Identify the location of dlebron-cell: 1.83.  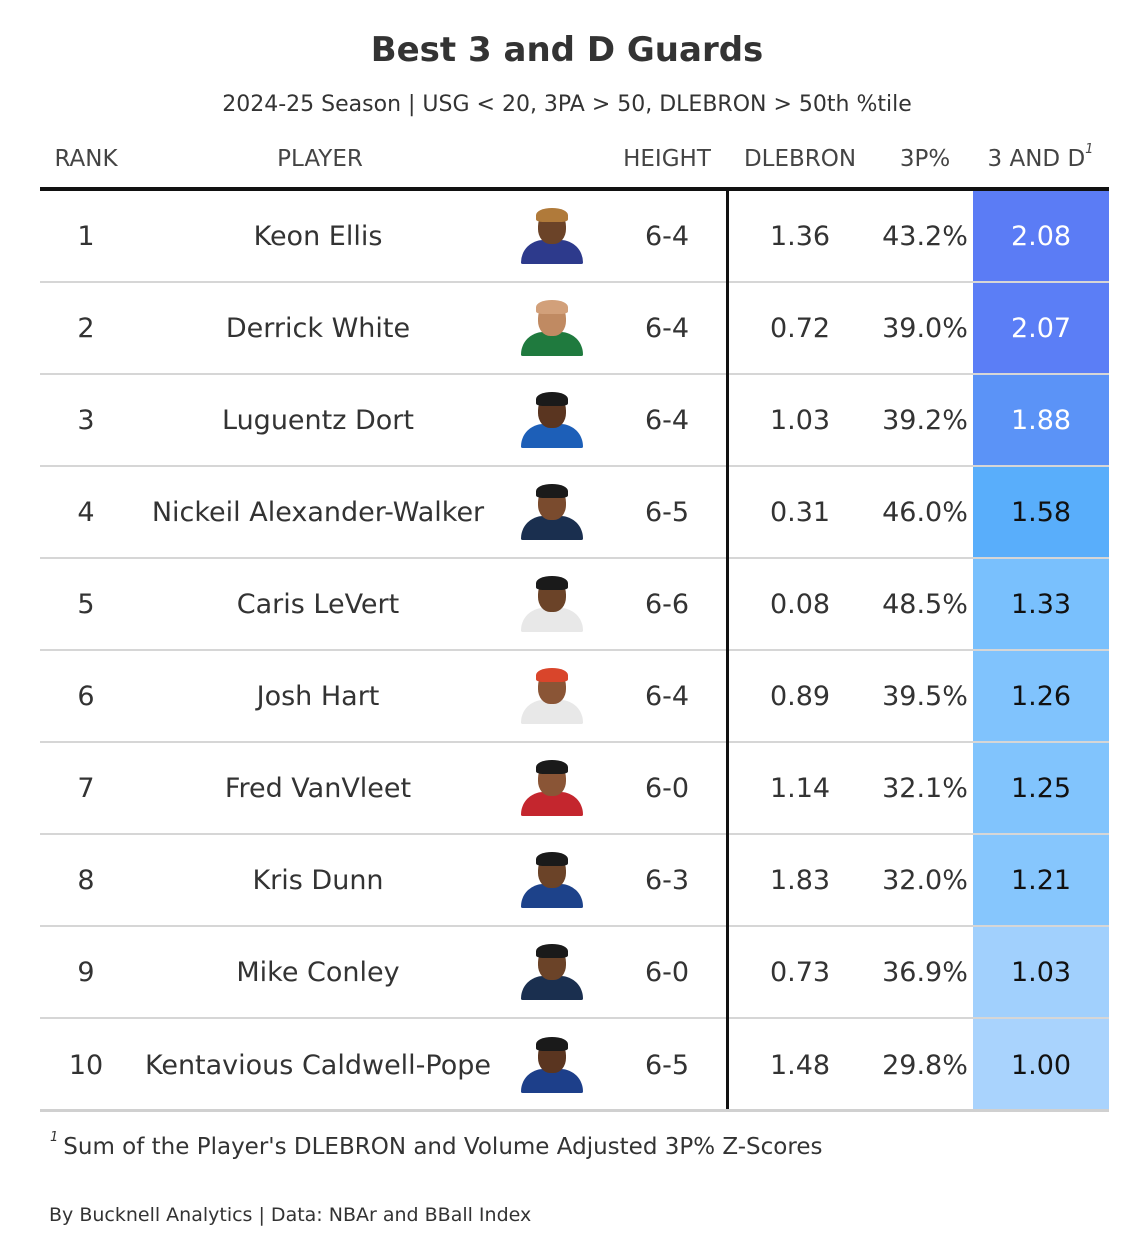
(800, 880).